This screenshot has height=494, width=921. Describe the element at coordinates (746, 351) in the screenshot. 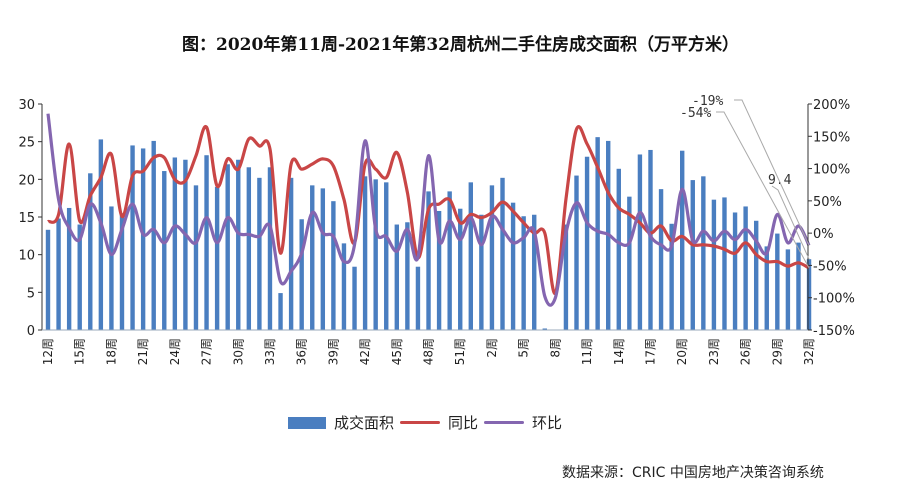

I see `x-tick-label: 26周` at that location.